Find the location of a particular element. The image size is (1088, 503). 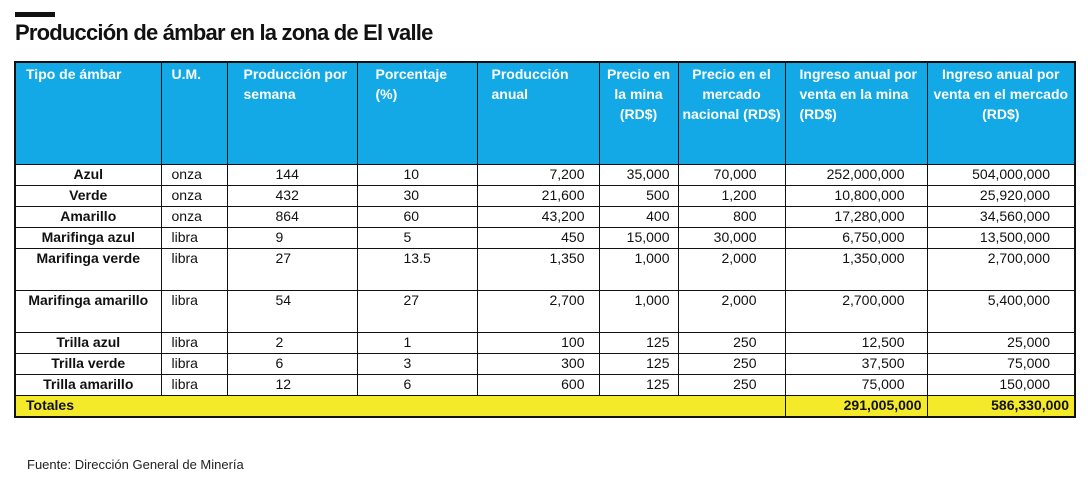

column-header: Ingreso anual por venta en la mina (RD$) is located at coordinates (856, 113).